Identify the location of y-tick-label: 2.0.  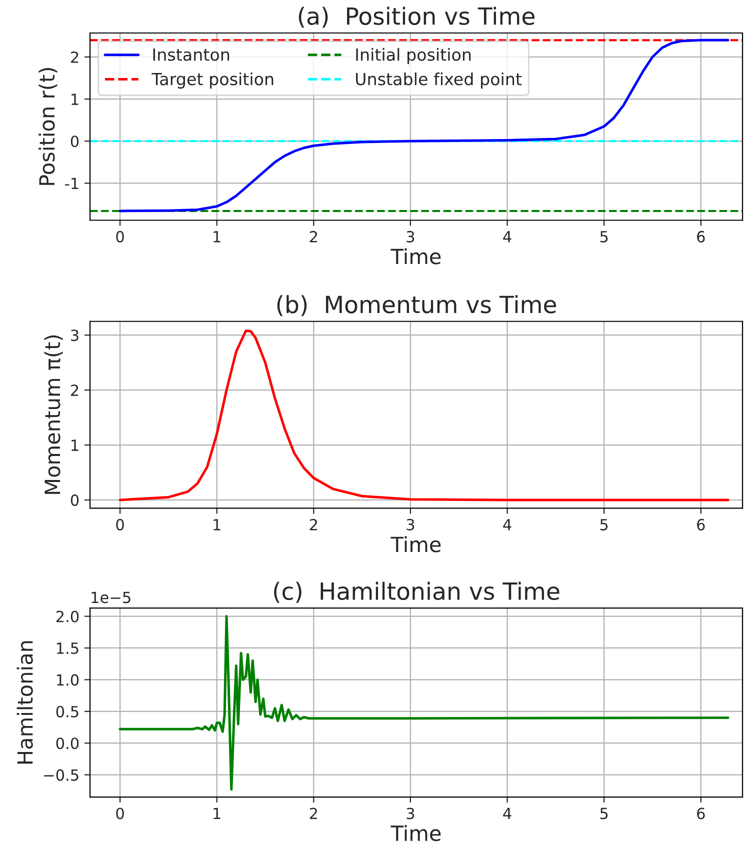
(67, 616).